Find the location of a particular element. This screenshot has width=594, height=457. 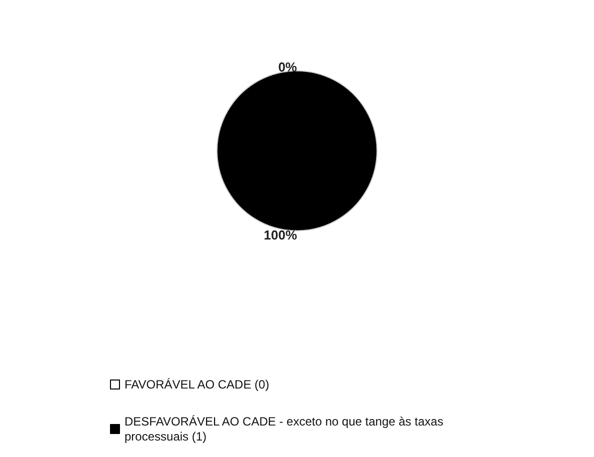

legend-label: DESFAVORÁVEL AO CADE - exceto no que tange às taxas processuais (1) is located at coordinates (285, 429).